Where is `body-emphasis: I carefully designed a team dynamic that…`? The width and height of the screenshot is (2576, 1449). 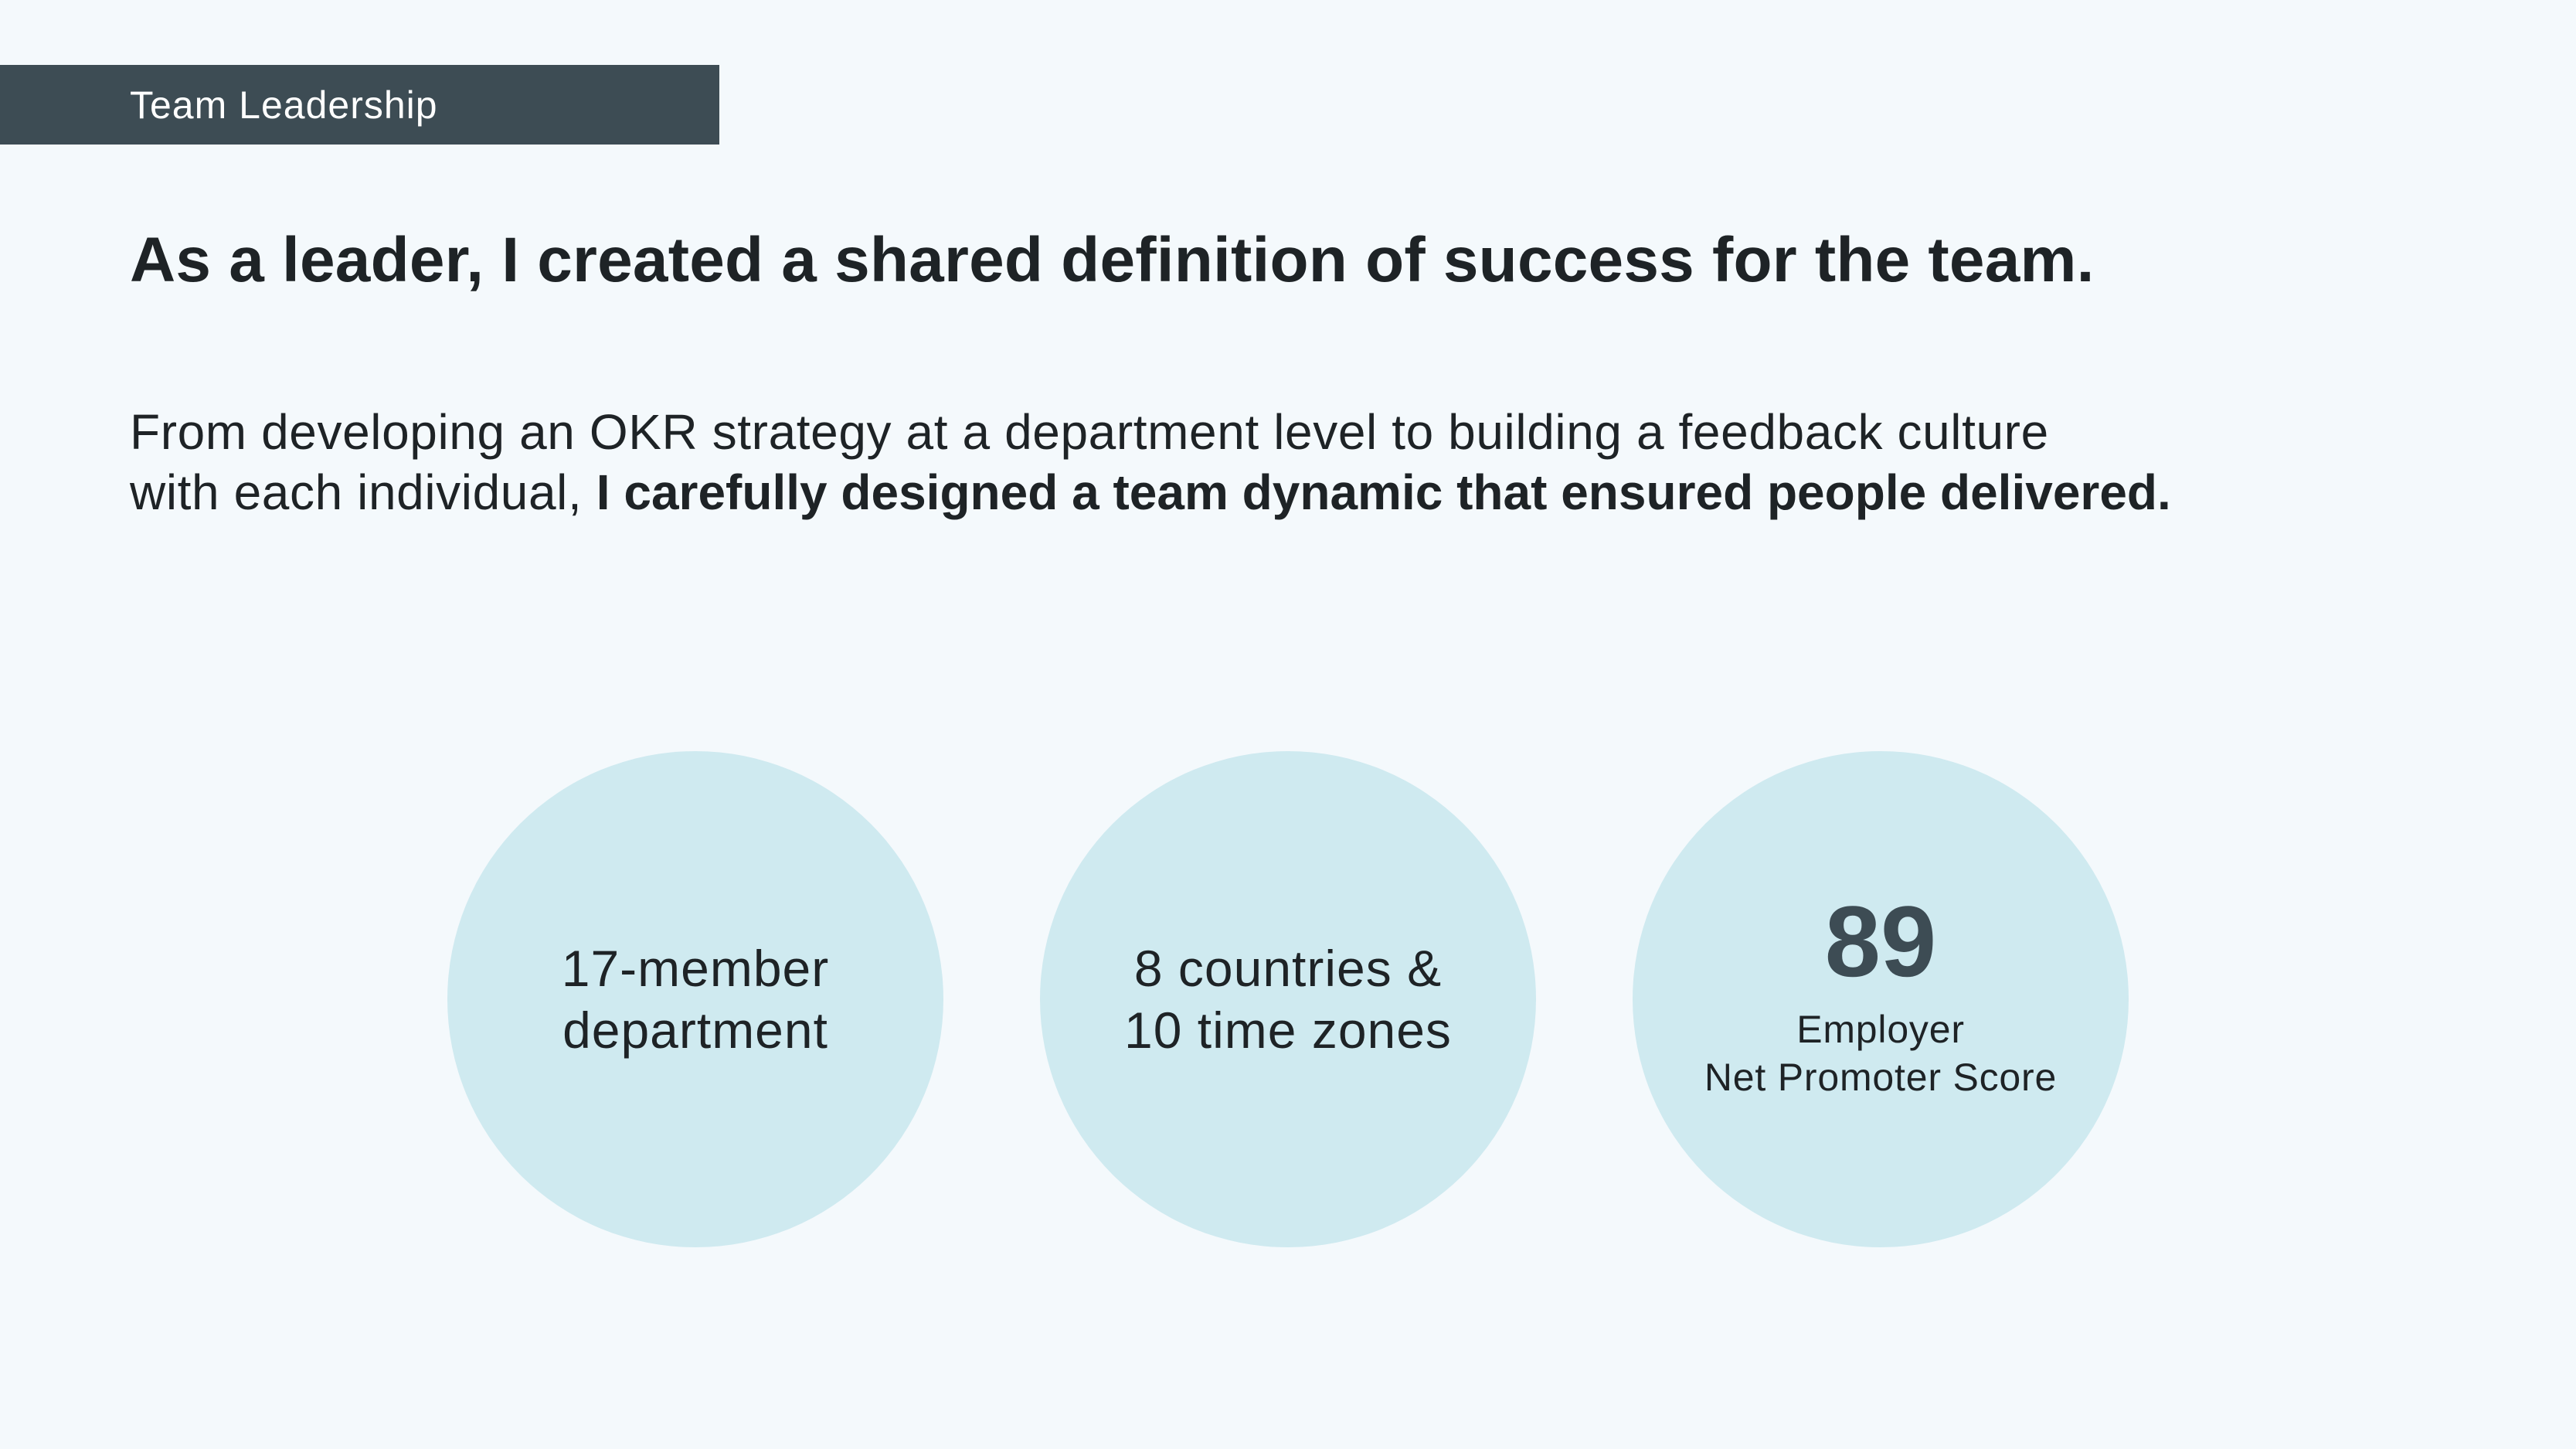
body-emphasis: I carefully designed a team dynamic that… is located at coordinates (1383, 492).